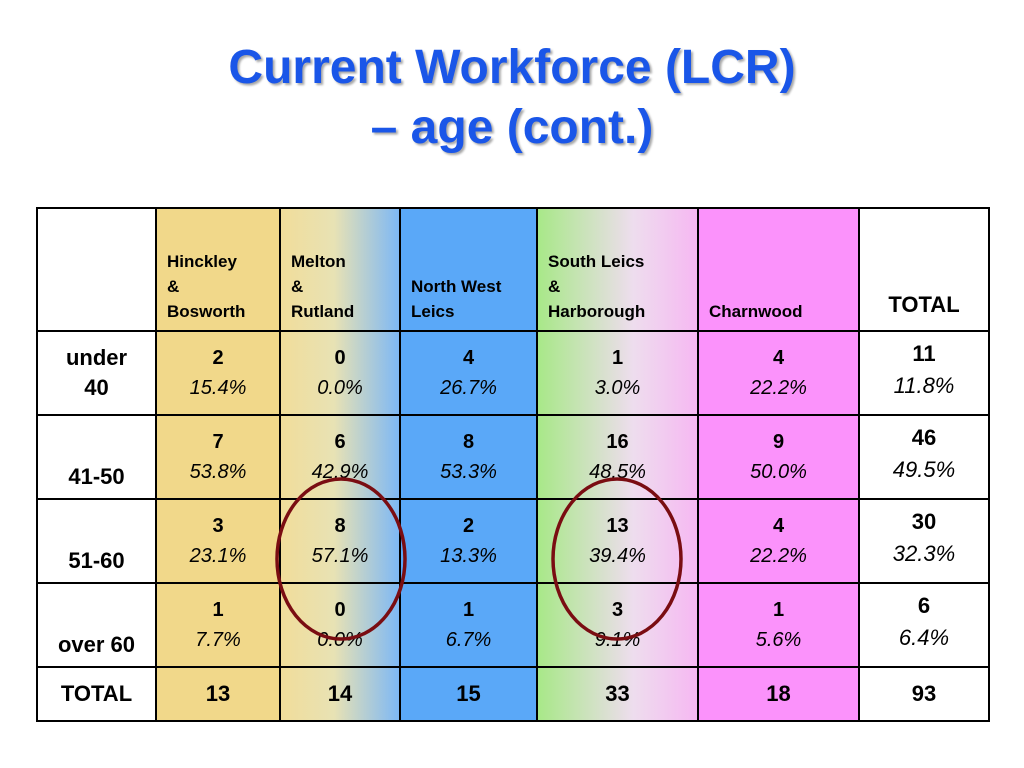  Describe the element at coordinates (96, 357) in the screenshot. I see `row-label-line: under` at that location.